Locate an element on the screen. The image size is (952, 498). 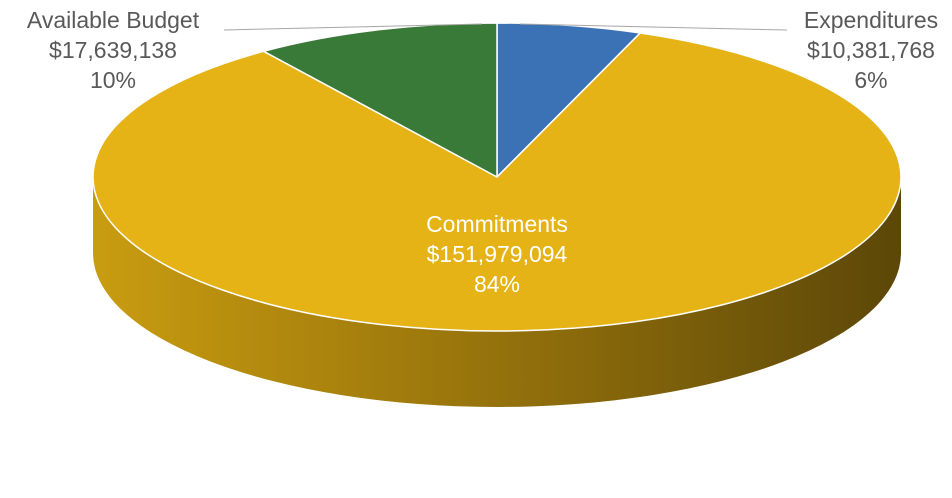
slice-label-name: Expenditures is located at coordinates (871, 20).